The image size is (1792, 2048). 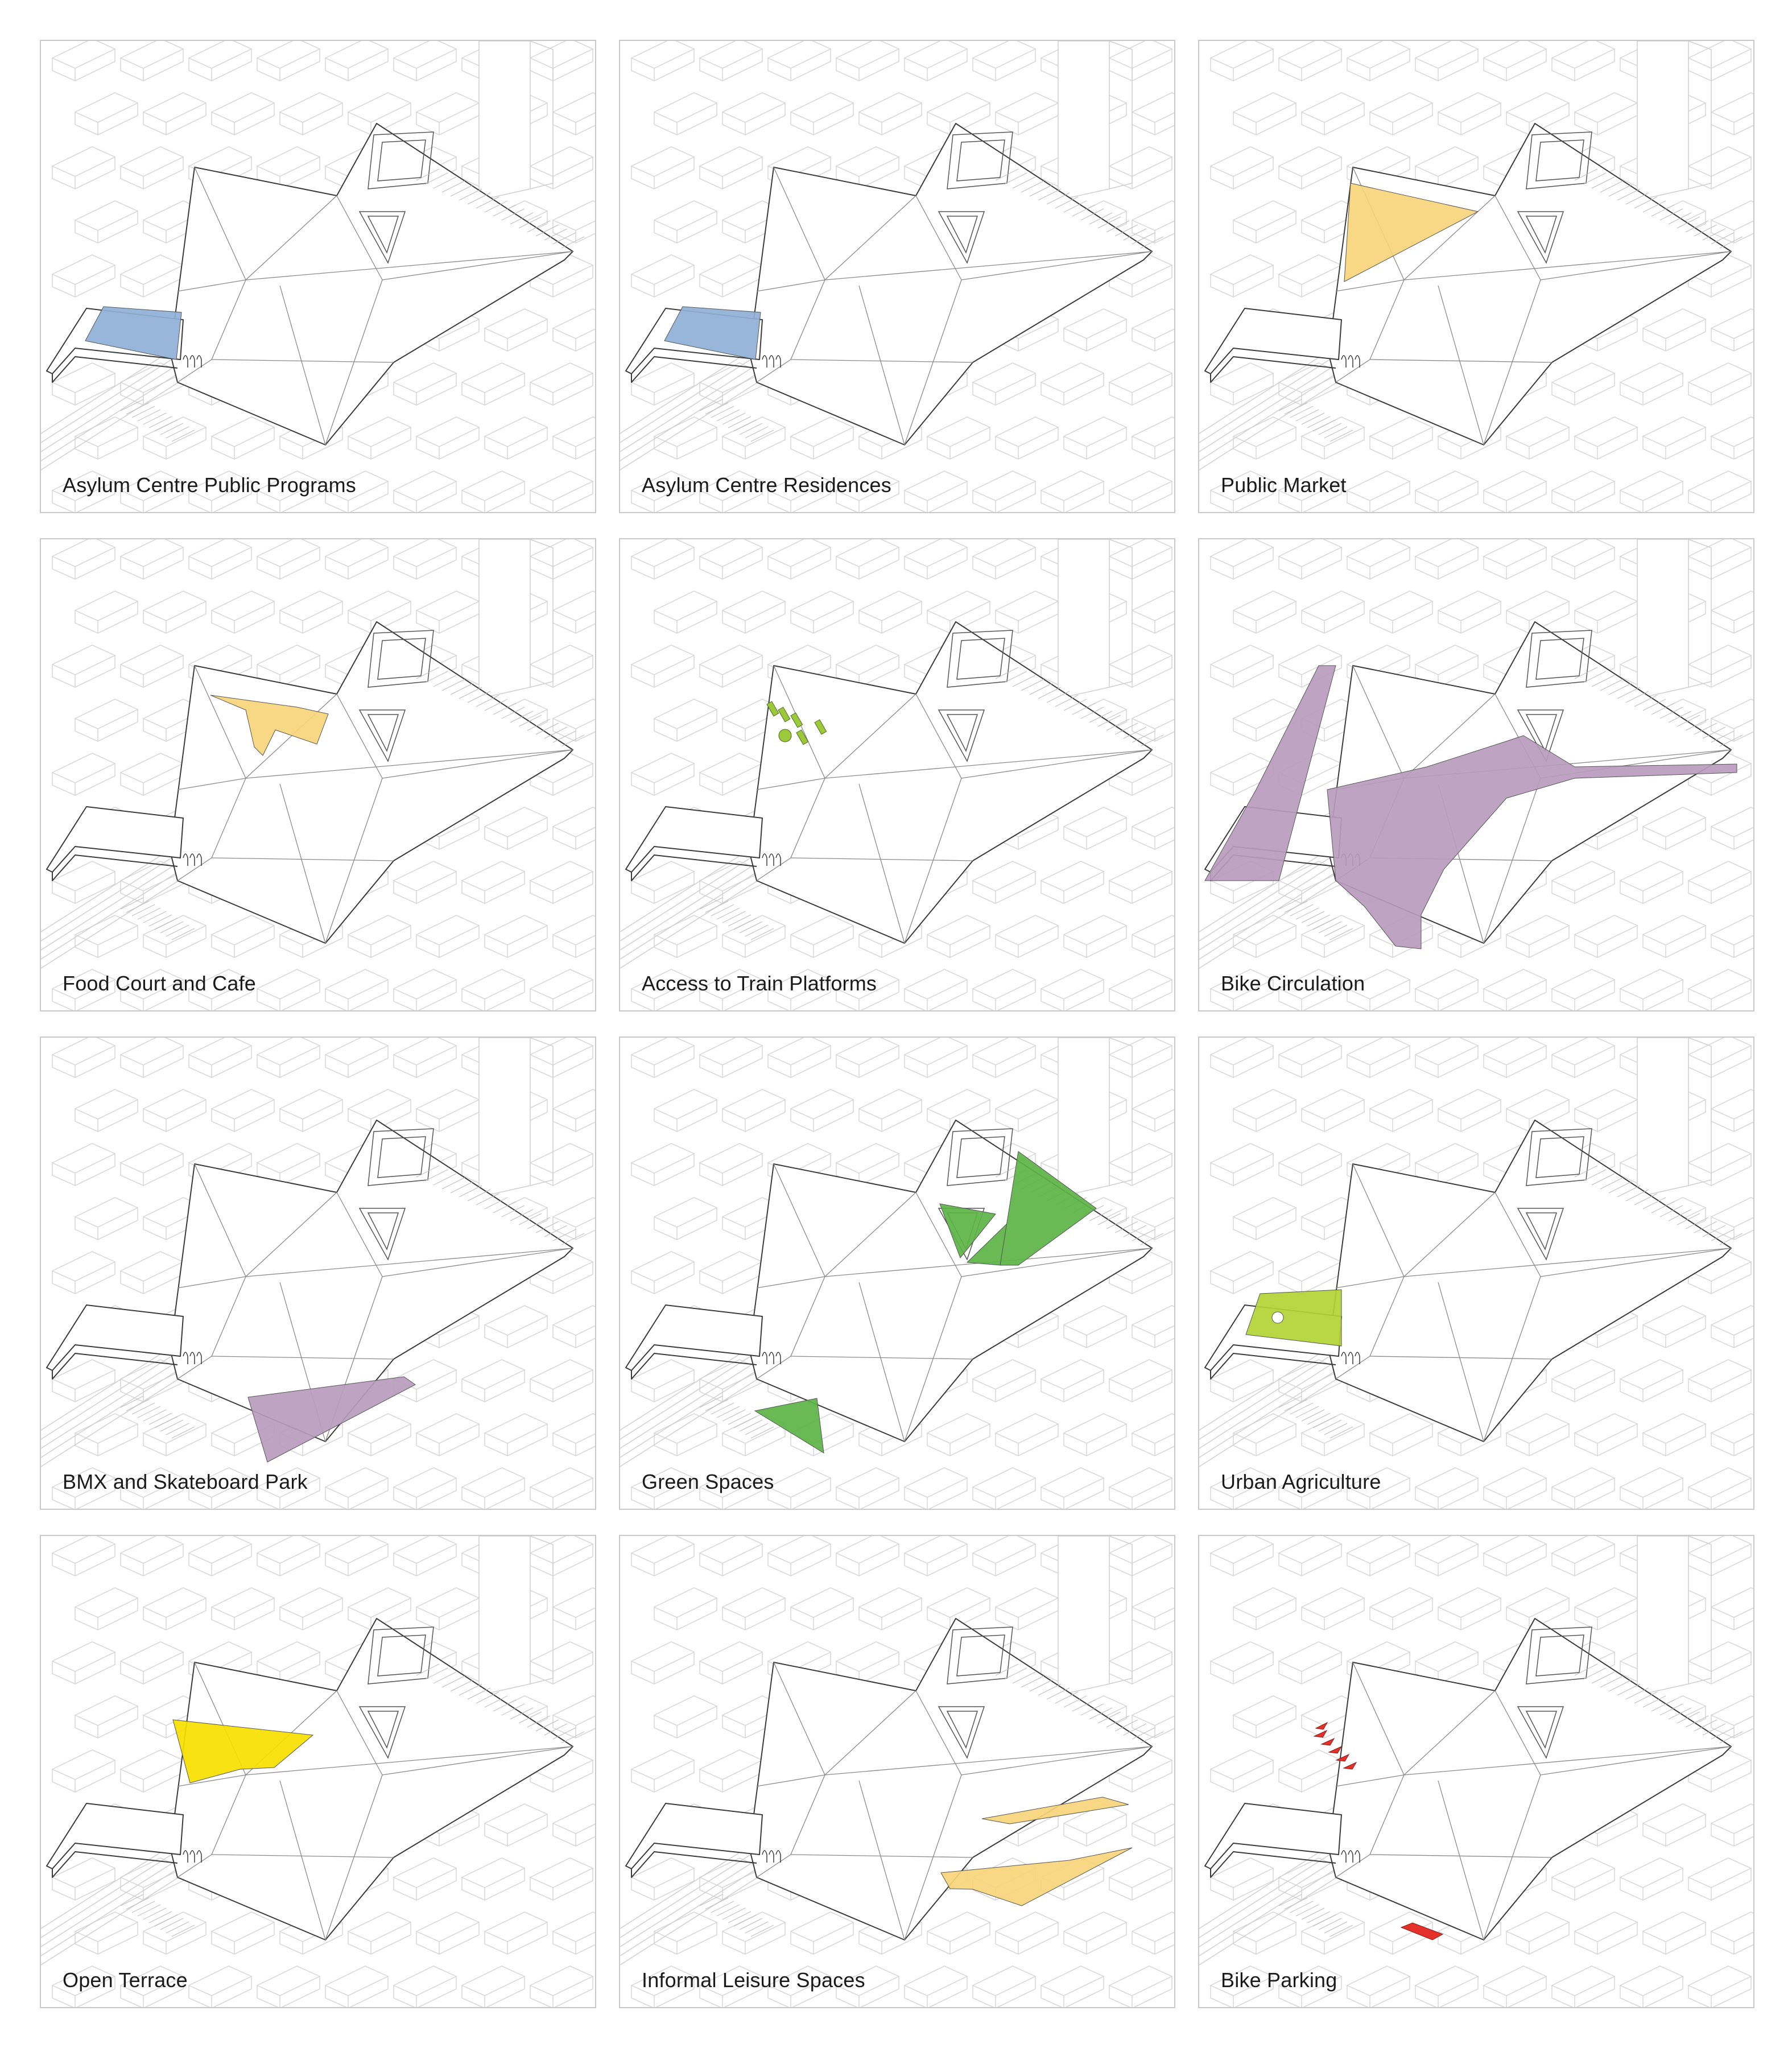 What do you see at coordinates (159, 983) in the screenshot?
I see `panel-caption: Food Court and Cafe` at bounding box center [159, 983].